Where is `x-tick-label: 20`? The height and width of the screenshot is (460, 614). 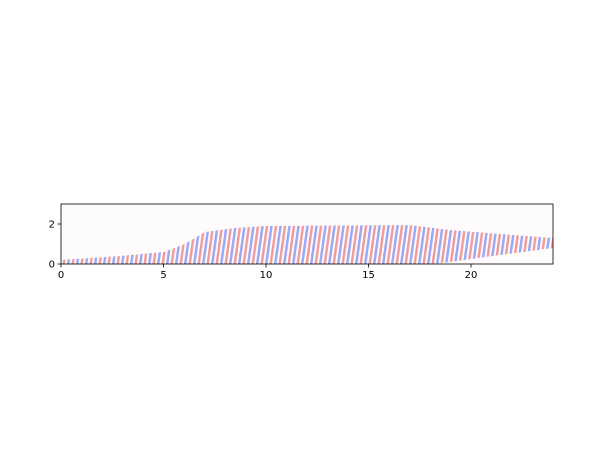 x-tick-label: 20 is located at coordinates (471, 275).